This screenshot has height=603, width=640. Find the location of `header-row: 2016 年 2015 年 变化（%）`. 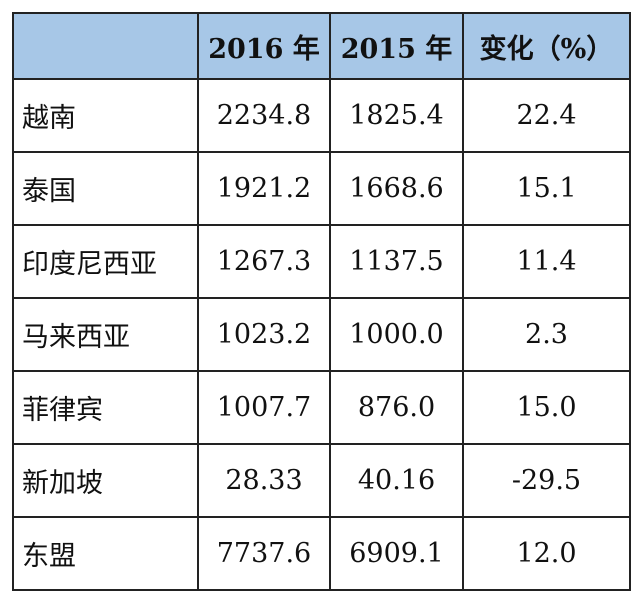

header-row: 2016 年 2015 年 变化（%） is located at coordinates (321, 46).